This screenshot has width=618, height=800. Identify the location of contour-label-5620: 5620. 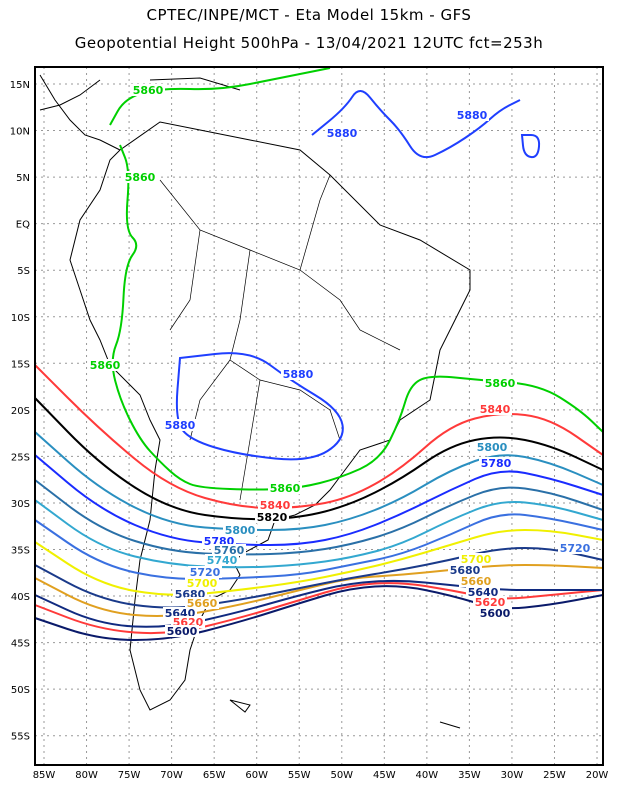
(490, 602).